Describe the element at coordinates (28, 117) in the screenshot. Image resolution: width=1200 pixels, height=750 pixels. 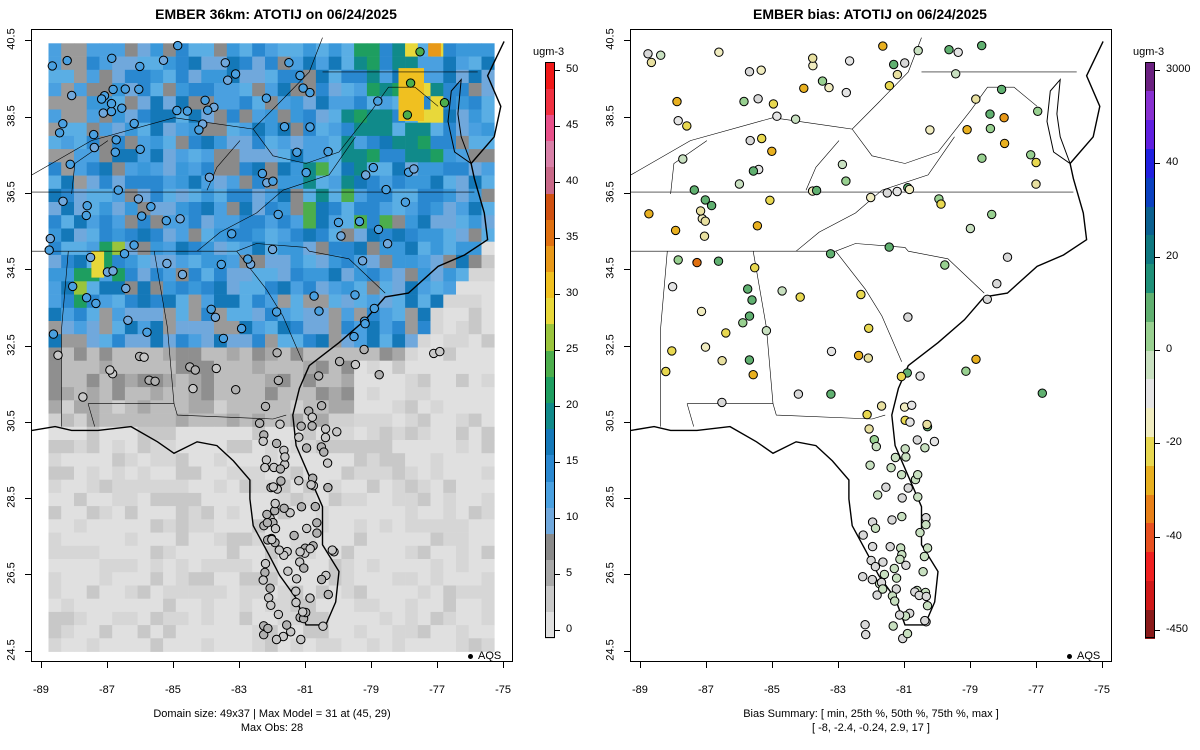
I see `left-y-tick-mark` at that location.